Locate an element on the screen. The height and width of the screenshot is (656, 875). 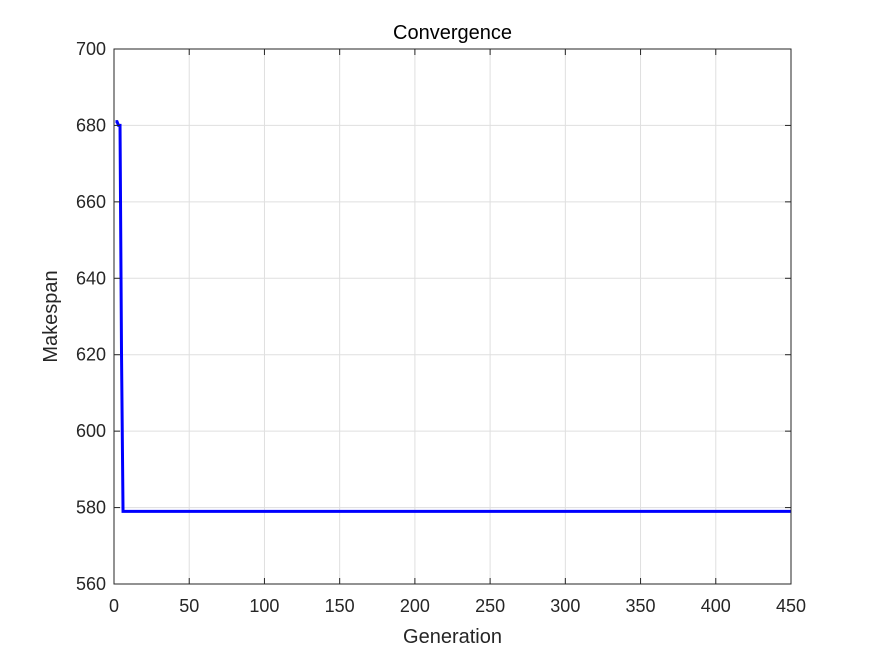
y-tick-label: 620 is located at coordinates (91, 355).